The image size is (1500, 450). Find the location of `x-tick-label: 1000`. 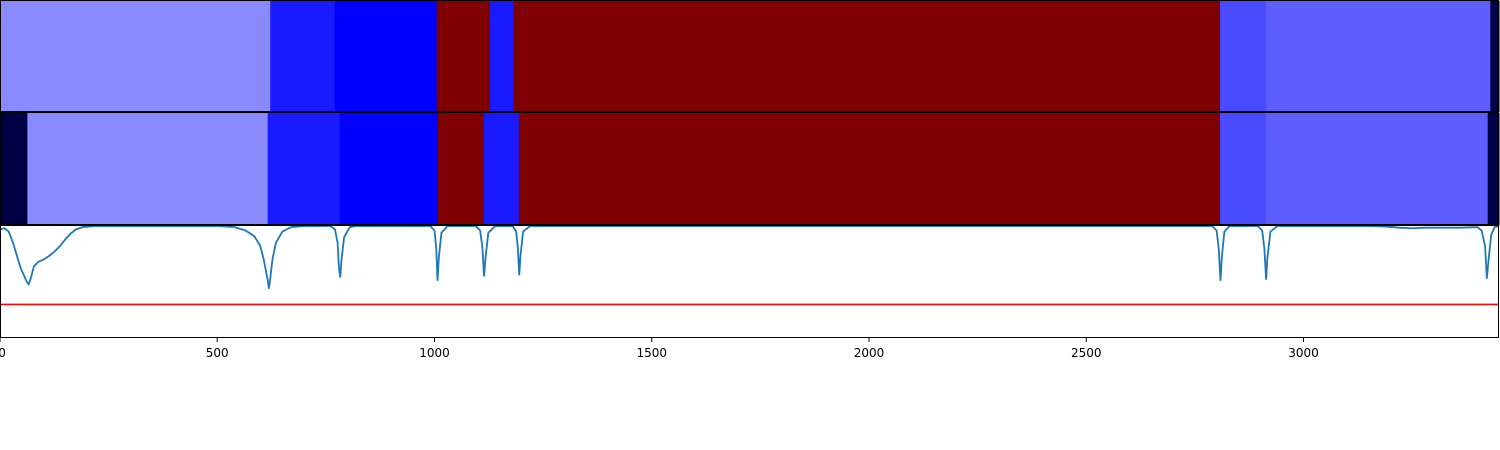

x-tick-label: 1000 is located at coordinates (434, 353).